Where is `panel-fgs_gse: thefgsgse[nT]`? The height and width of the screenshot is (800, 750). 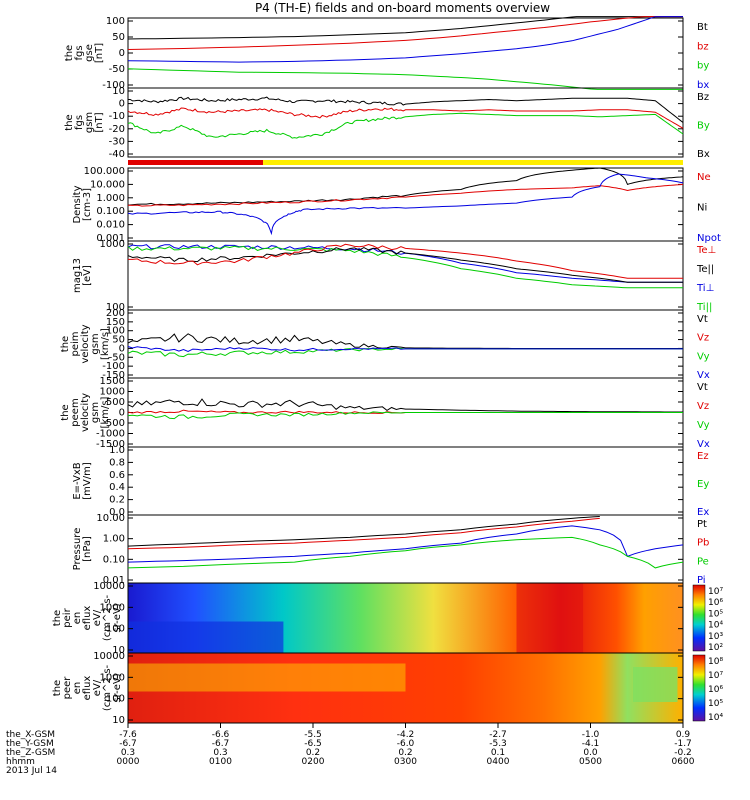
panel-fgs_gse: thefgsgse[nT] is located at coordinates (374, 53).